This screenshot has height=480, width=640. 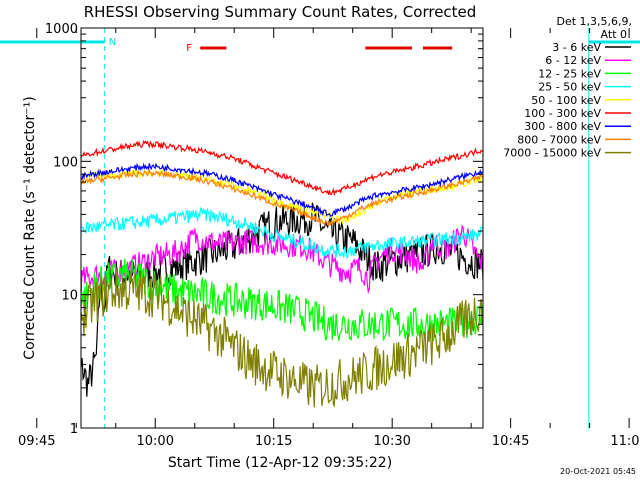 I want to click on series-line-25-50-kevkev, so click(x=282, y=232).